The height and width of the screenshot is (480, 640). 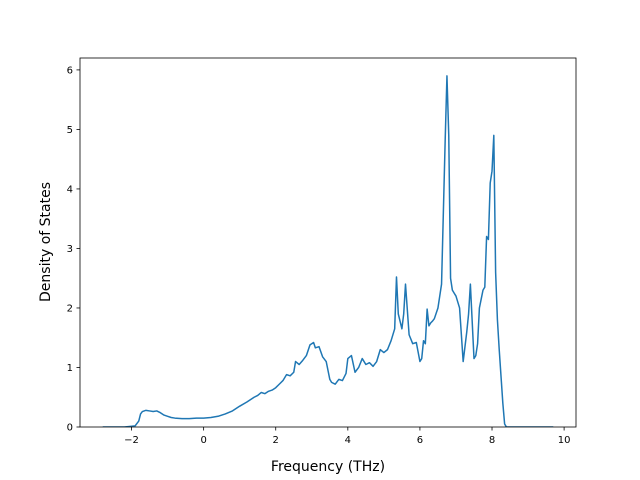 What do you see at coordinates (70, 71) in the screenshot?
I see `y-tick-label: 6` at bounding box center [70, 71].